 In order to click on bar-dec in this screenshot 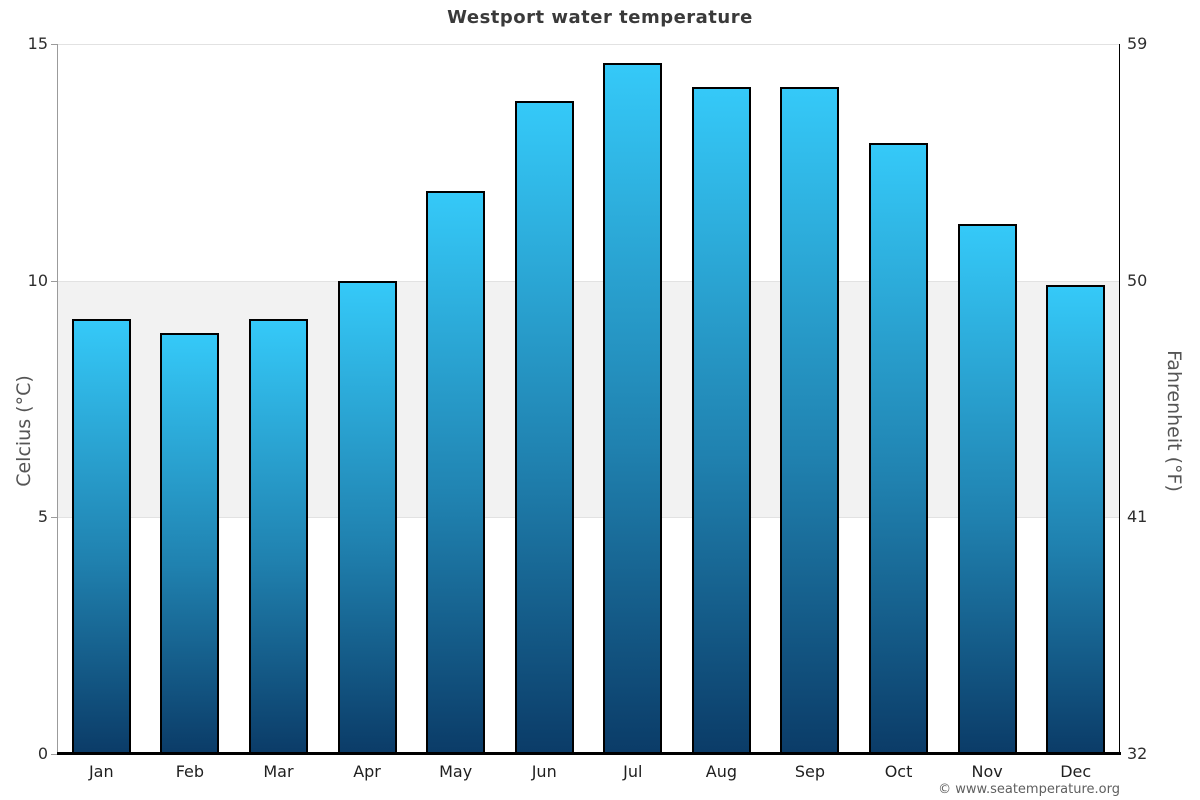, I will do `click(1076, 519)`.